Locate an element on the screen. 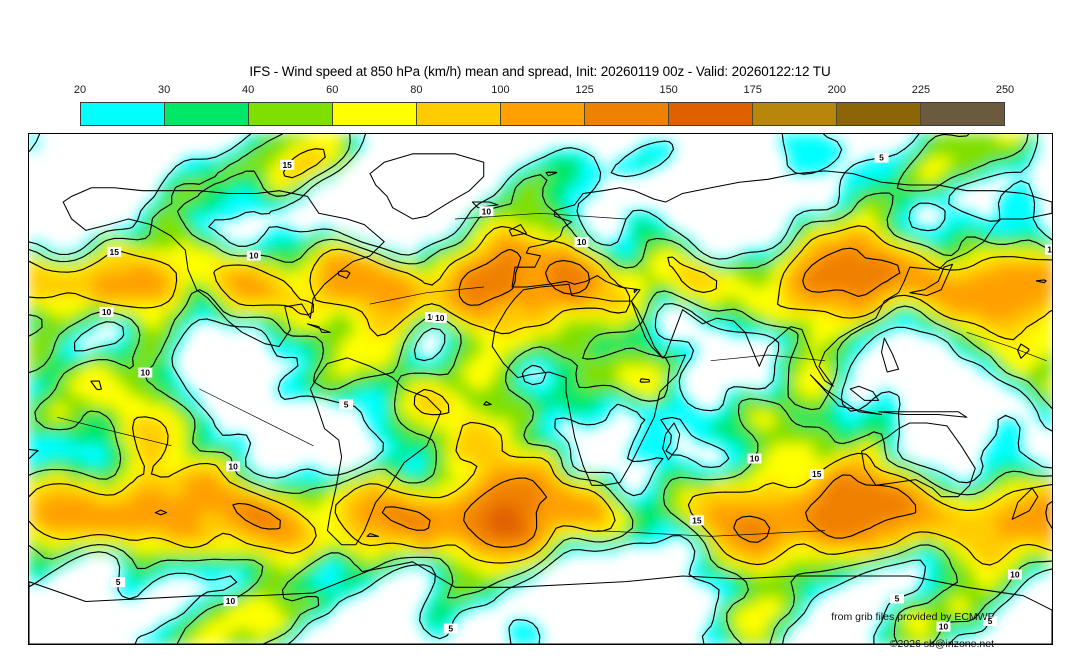 Image resolution: width=1080 pixels, height=658 pixels. colorbar-gradient is located at coordinates (542, 114).